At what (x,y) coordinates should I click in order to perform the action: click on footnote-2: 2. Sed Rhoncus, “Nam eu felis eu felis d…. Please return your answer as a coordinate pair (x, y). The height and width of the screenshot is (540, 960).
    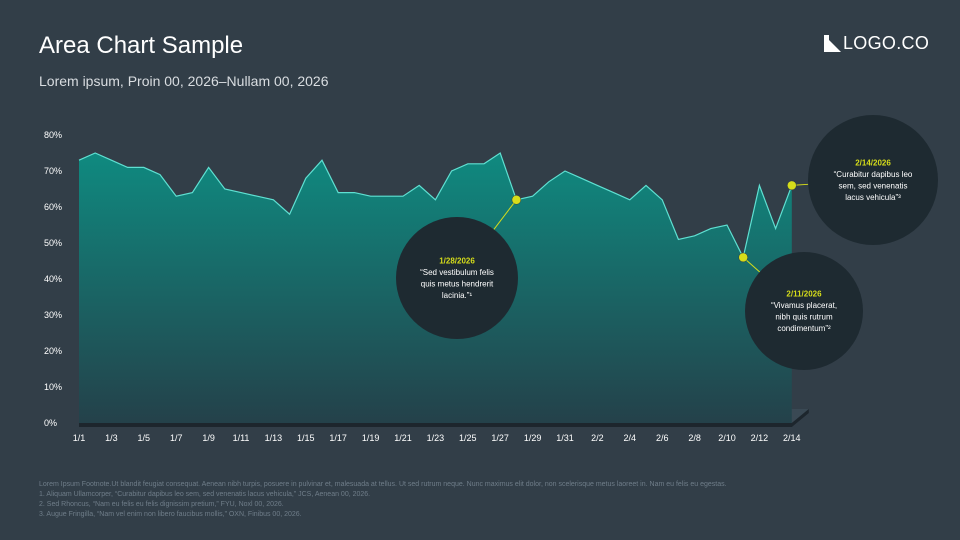
    Looking at the image, I should click on (161, 504).